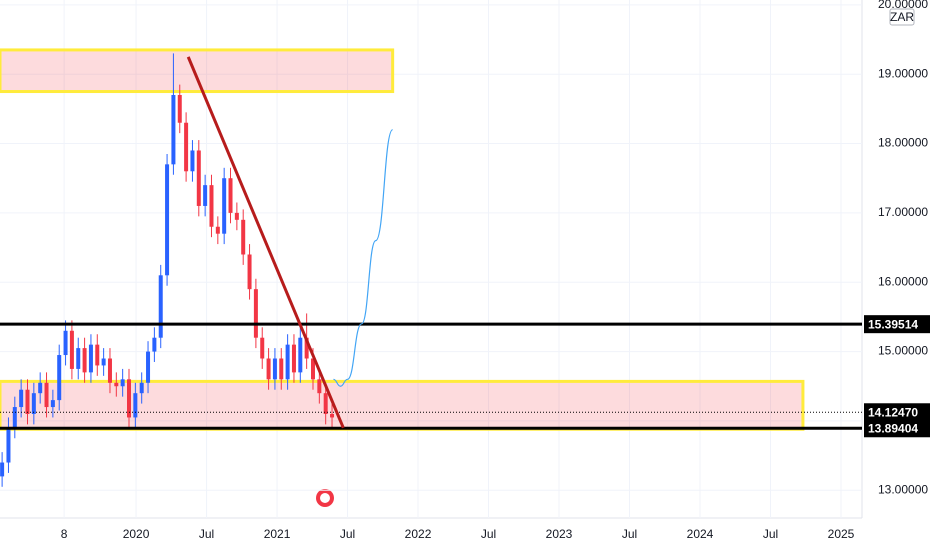  What do you see at coordinates (903, 73) in the screenshot?
I see `y-tick-label: 19.00000` at bounding box center [903, 73].